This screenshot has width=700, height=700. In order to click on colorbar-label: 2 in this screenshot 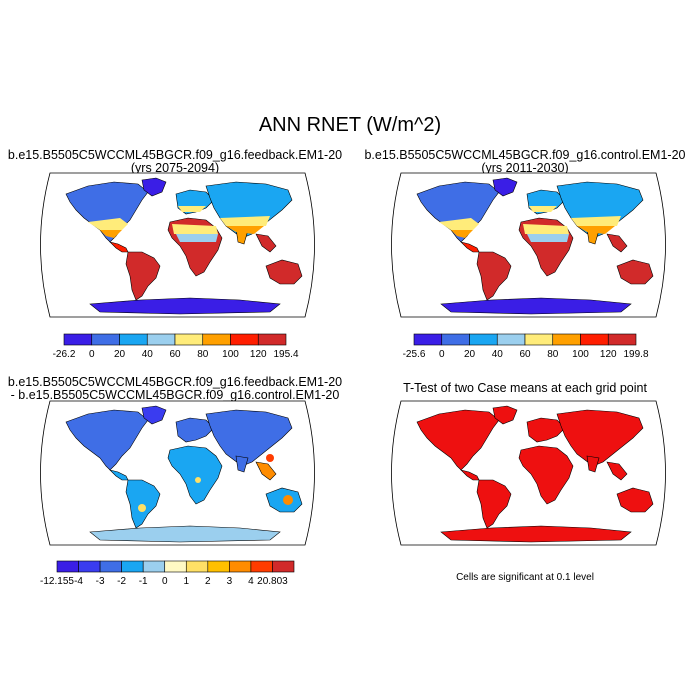, I will do `click(208, 581)`.